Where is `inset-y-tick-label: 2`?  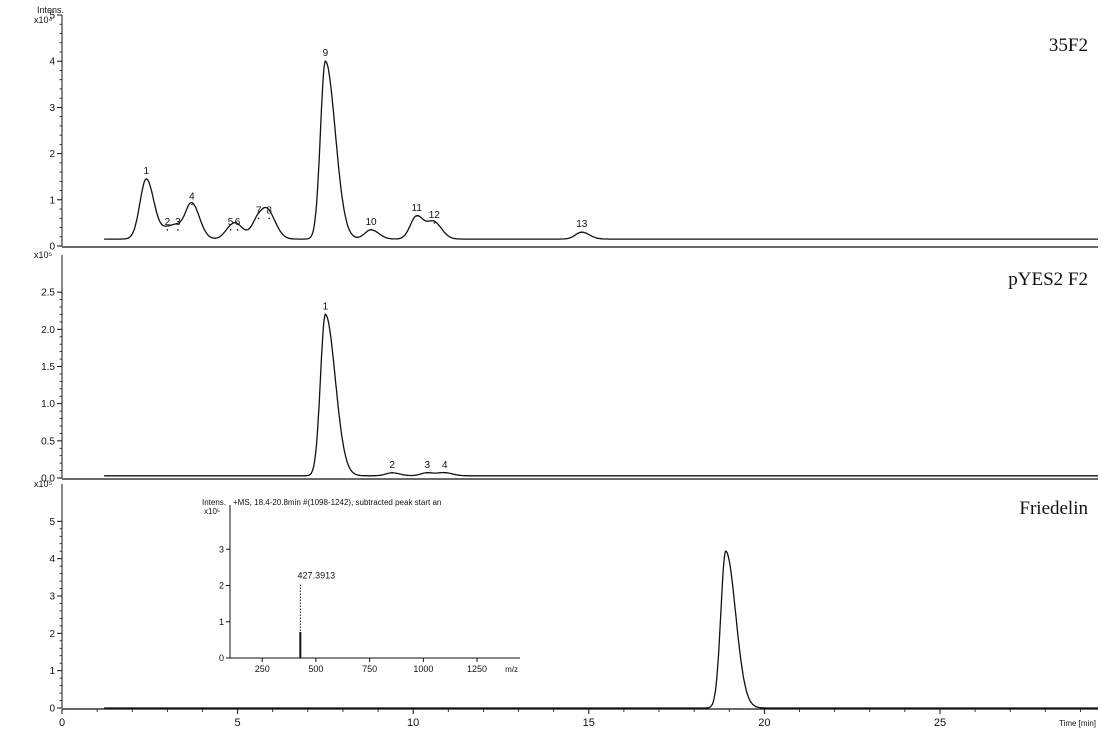
inset-y-tick-label: 2 is located at coordinates (221, 586).